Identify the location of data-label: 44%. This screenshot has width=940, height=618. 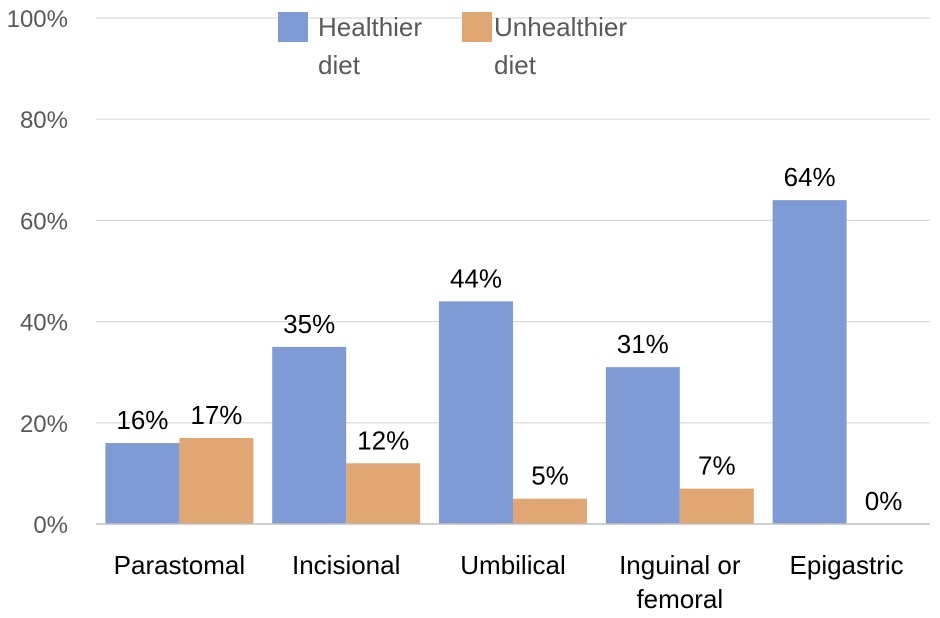
(476, 278).